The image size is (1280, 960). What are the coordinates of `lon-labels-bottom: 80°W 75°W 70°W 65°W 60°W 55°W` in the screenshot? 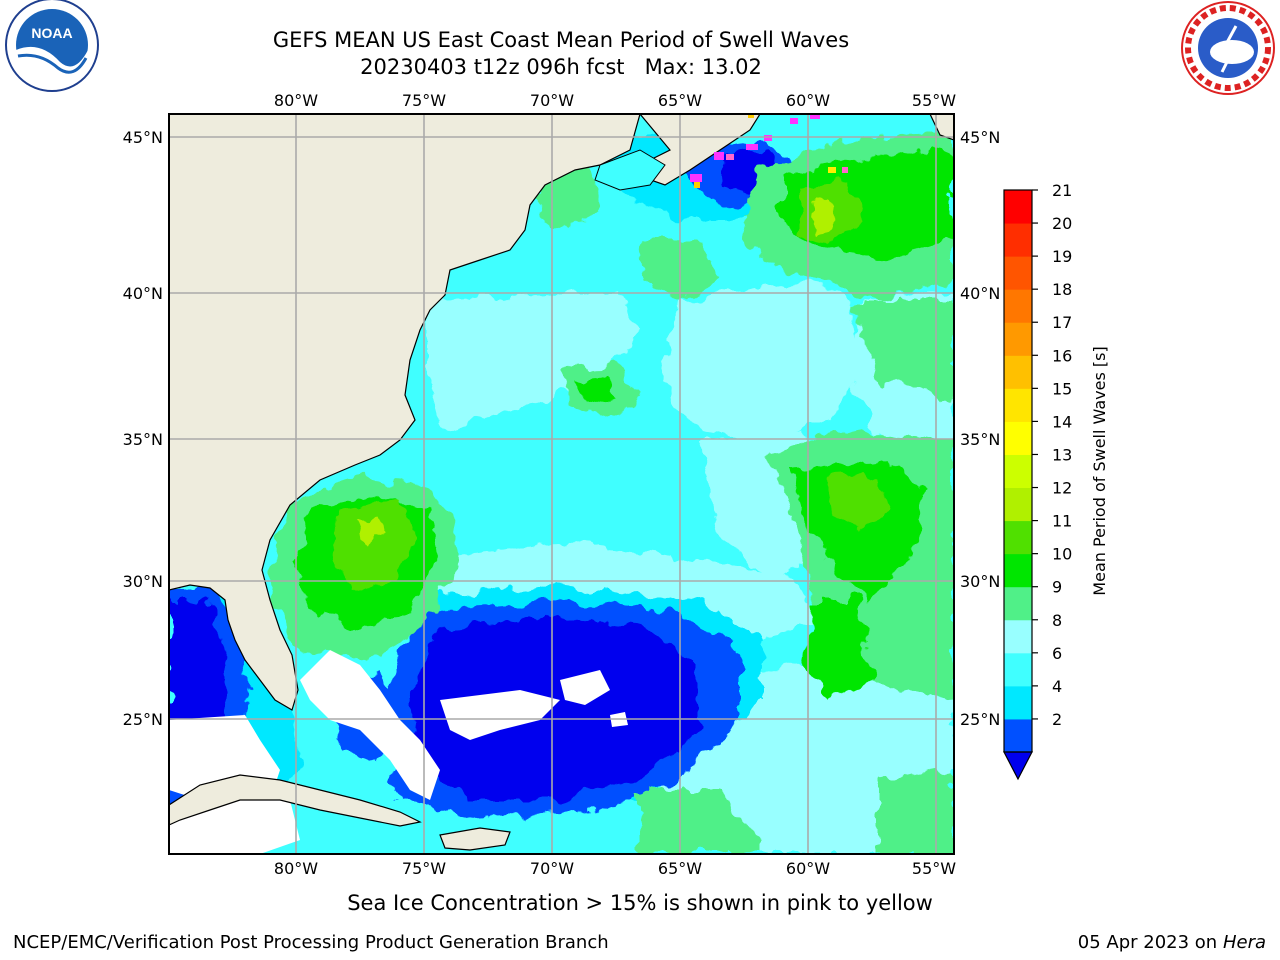 It's located at (615, 868).